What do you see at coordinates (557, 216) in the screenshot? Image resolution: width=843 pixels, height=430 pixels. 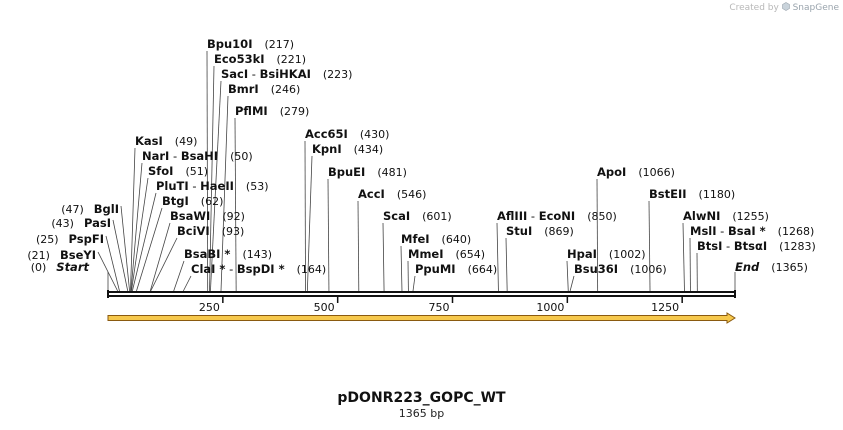 I see `site-label: AflIII - EcoNI (850)` at bounding box center [557, 216].